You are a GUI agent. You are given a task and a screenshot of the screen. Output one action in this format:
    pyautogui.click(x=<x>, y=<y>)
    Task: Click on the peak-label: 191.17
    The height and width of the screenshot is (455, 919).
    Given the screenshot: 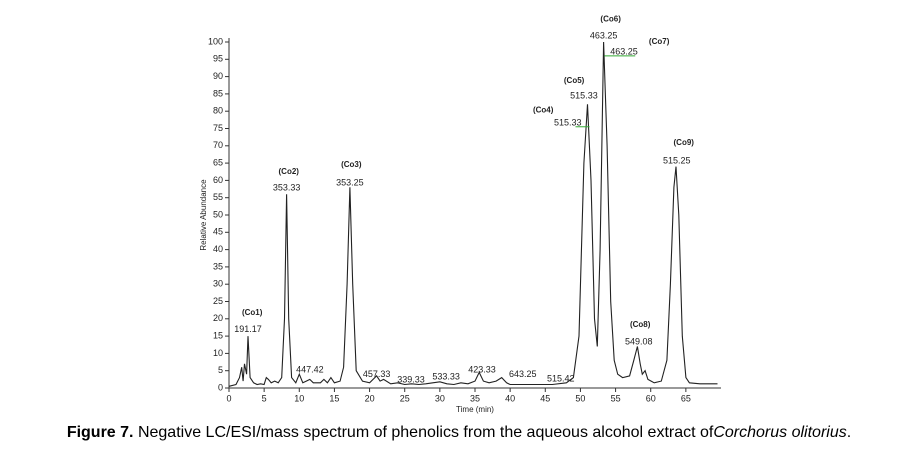 What is the action you would take?
    pyautogui.click(x=248, y=329)
    